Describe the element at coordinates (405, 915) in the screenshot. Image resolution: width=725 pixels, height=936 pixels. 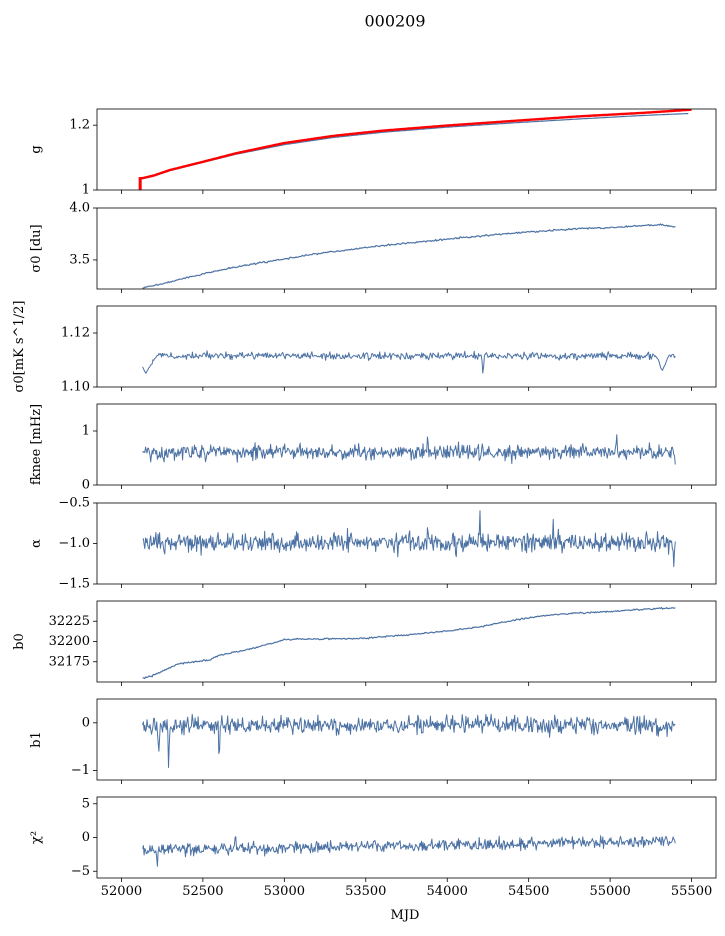
I see `x-axis-label: MJD` at that location.